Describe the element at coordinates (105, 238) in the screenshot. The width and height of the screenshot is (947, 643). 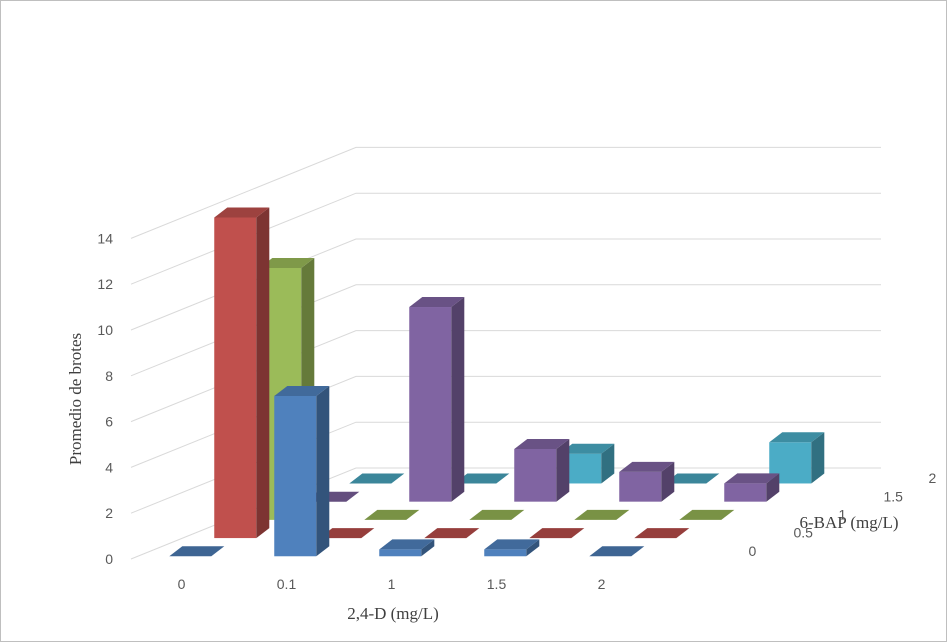
I see `z-tick-label: 14` at that location.